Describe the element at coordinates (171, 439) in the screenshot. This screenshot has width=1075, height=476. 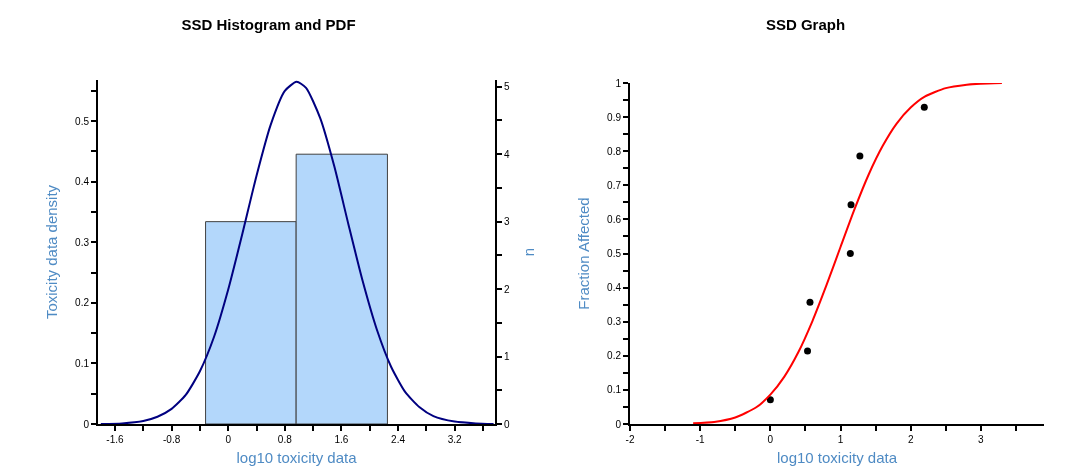
I see `x-tick-label: -0.8` at that location.